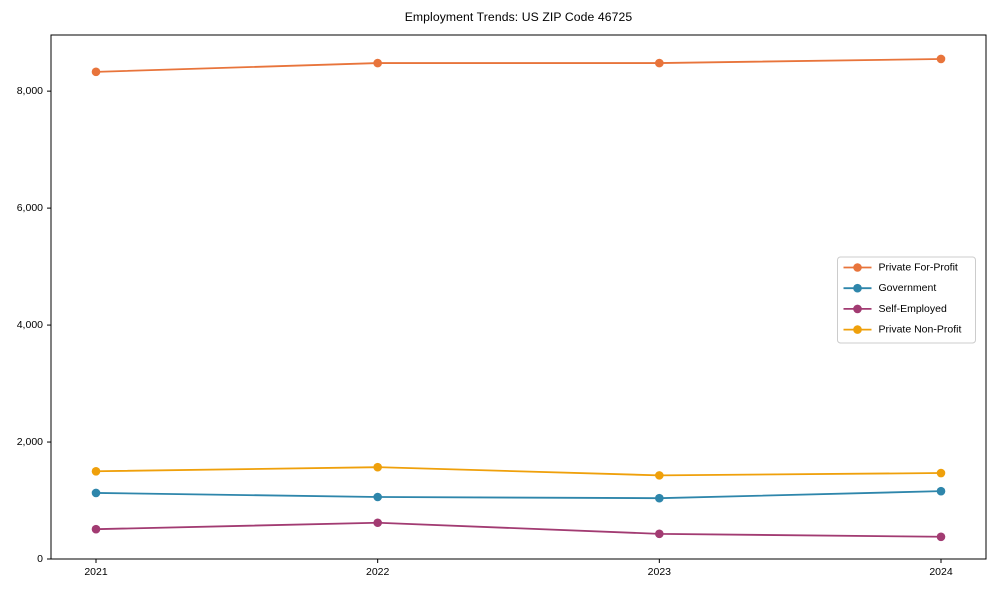  I want to click on data-point-private-for-profit-2023, so click(659, 63).